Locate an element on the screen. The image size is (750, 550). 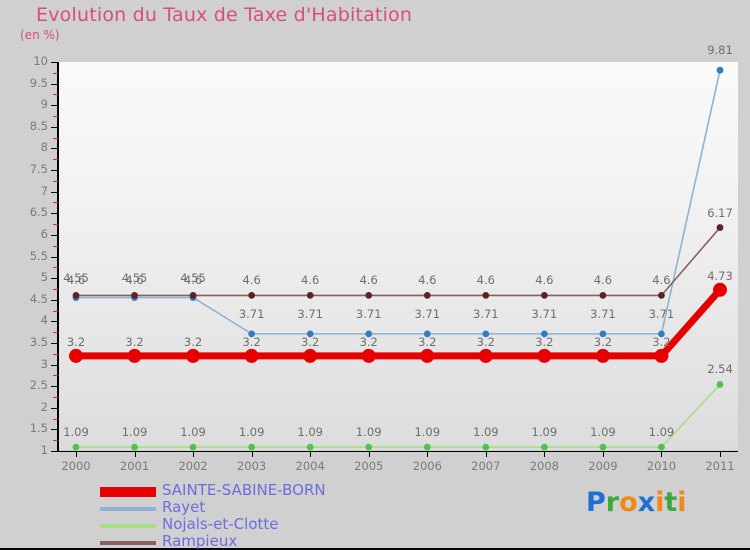
x-tick-label: 2006 is located at coordinates (427, 466).